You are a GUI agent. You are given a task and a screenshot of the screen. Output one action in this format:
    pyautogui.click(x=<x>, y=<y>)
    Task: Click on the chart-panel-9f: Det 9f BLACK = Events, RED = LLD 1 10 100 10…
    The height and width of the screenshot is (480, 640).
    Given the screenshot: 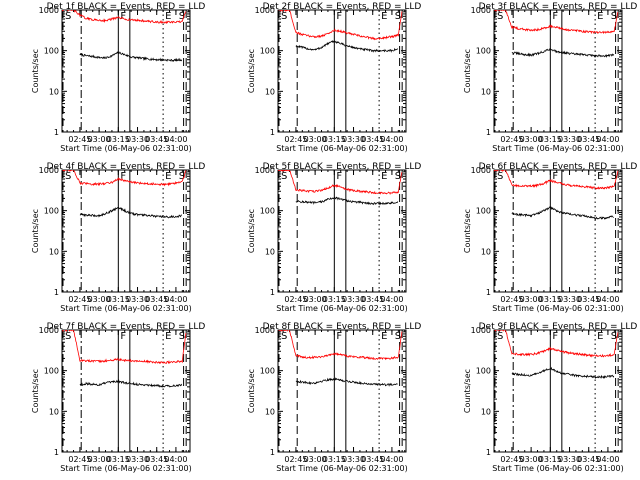 What is the action you would take?
    pyautogui.click(x=550, y=397)
    